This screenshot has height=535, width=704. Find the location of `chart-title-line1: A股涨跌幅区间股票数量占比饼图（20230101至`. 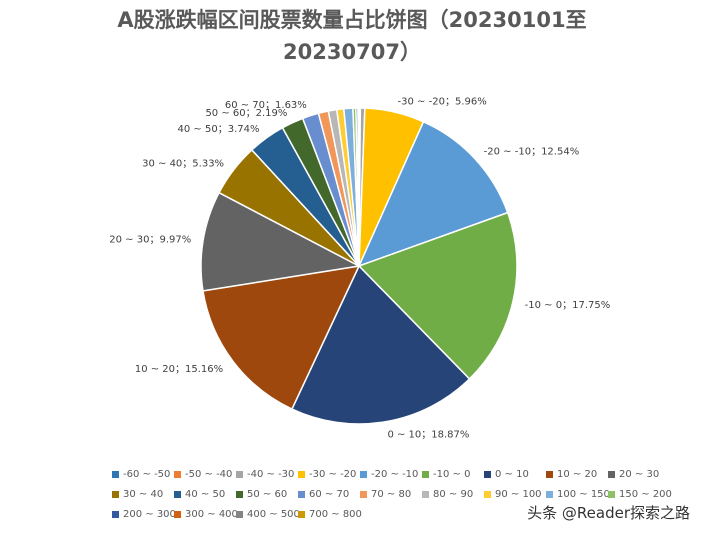

chart-title-line1: A股涨跌幅区间股票数量占比饼图（20230101至 is located at coordinates (352, 20).